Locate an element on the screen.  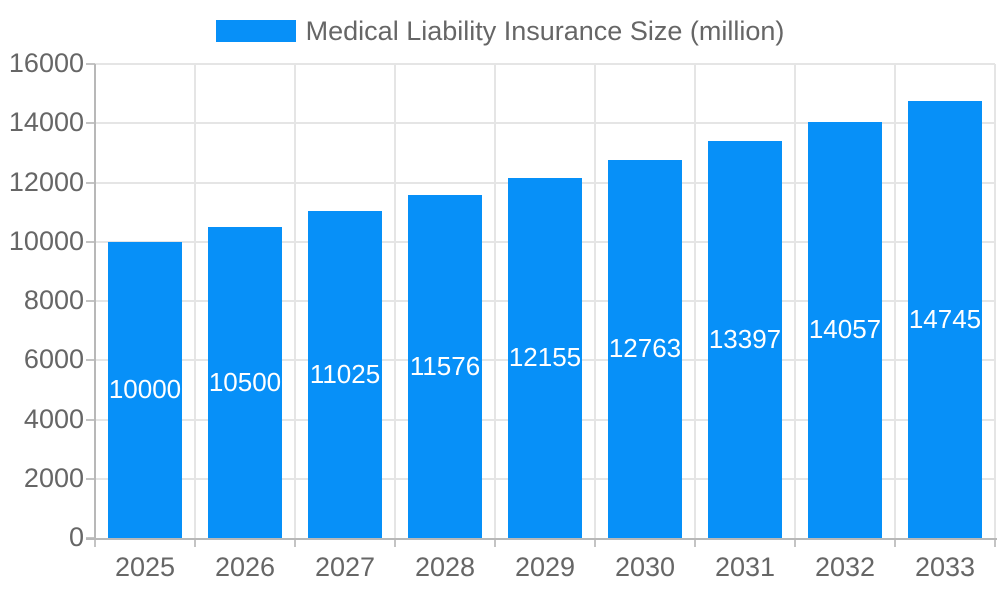
y-axis-tick-label: 6000 is located at coordinates (53, 359).